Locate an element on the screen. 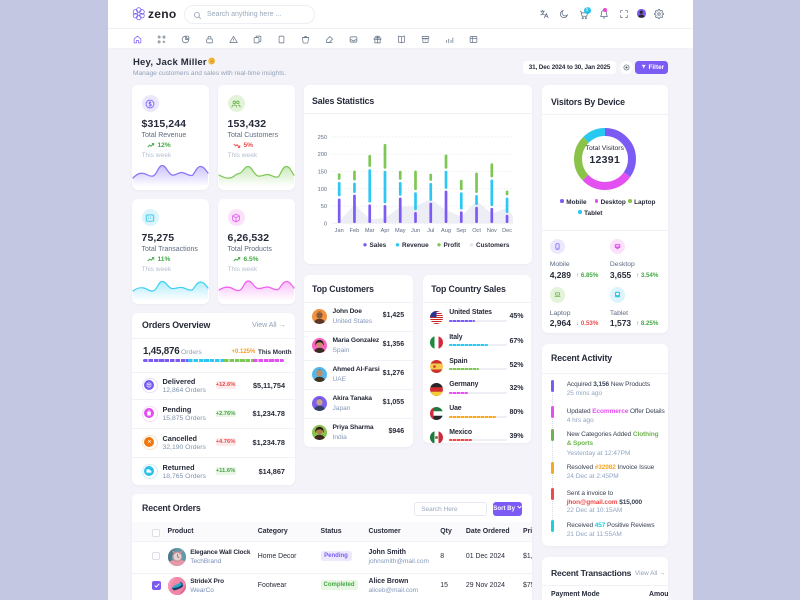 This screenshot has width=800, height=600. svg-text: Nov is located at coordinates (492, 231).